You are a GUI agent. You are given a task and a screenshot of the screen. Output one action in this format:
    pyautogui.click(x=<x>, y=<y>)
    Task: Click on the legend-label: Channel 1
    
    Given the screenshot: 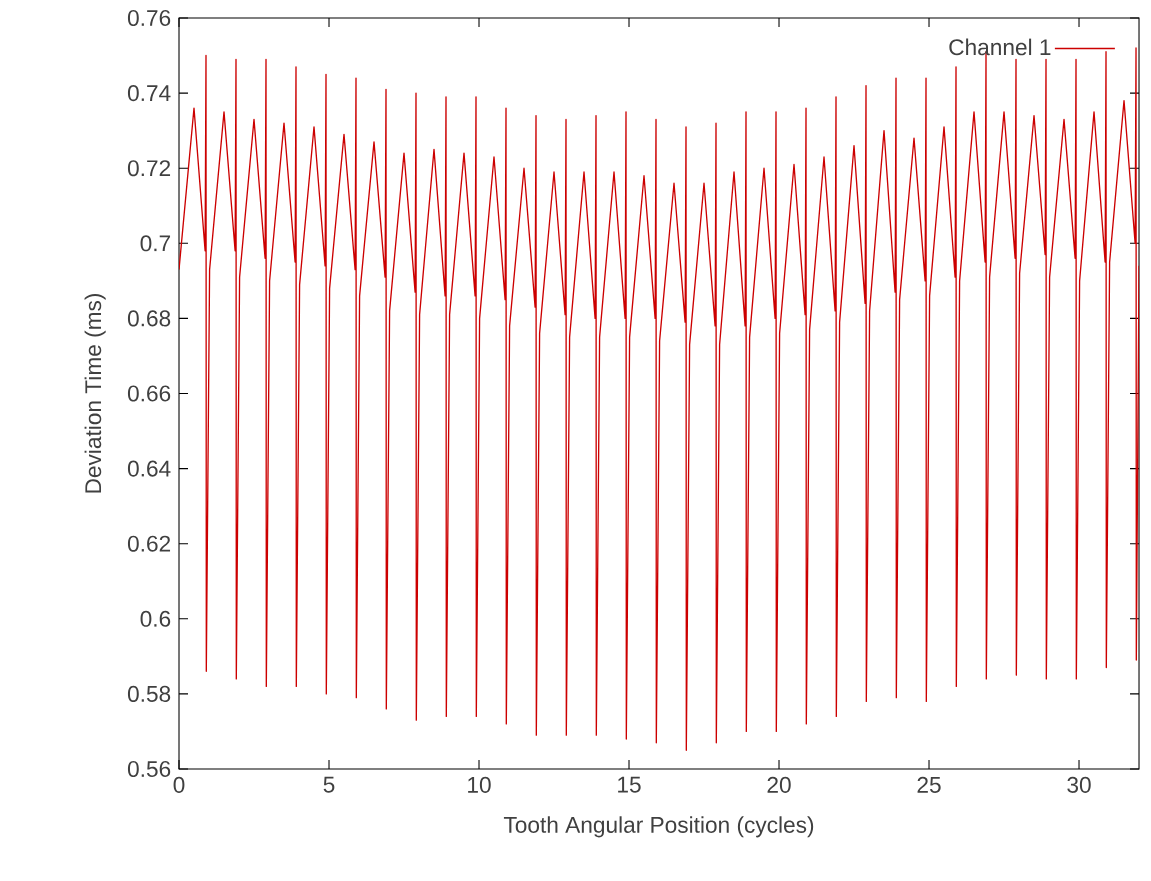 What is the action you would take?
    pyautogui.click(x=1000, y=47)
    